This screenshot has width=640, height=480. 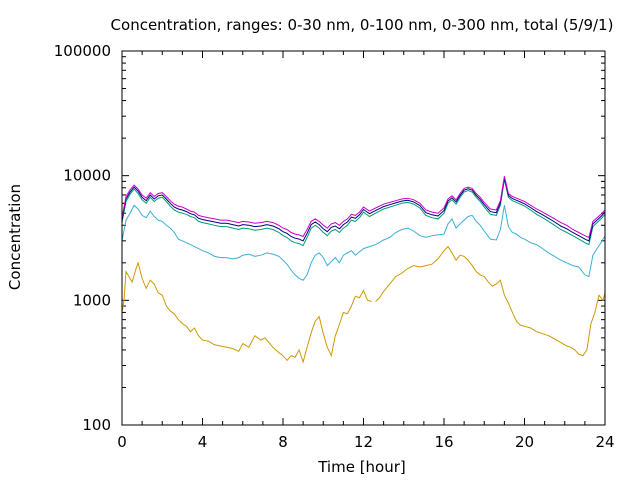 I want to click on x-tick-label: 20, so click(x=524, y=442).